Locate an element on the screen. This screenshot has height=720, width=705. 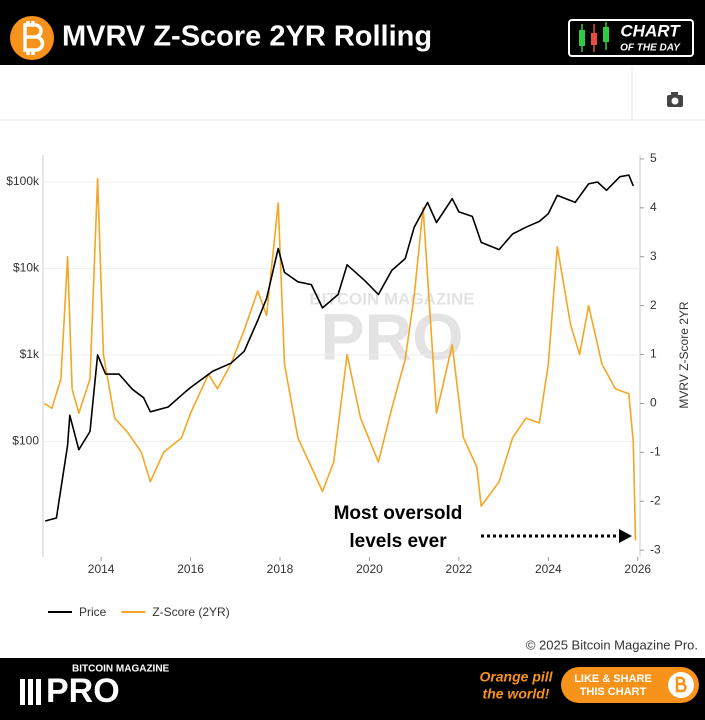
slogan: Orange pill is located at coordinates (516, 677).